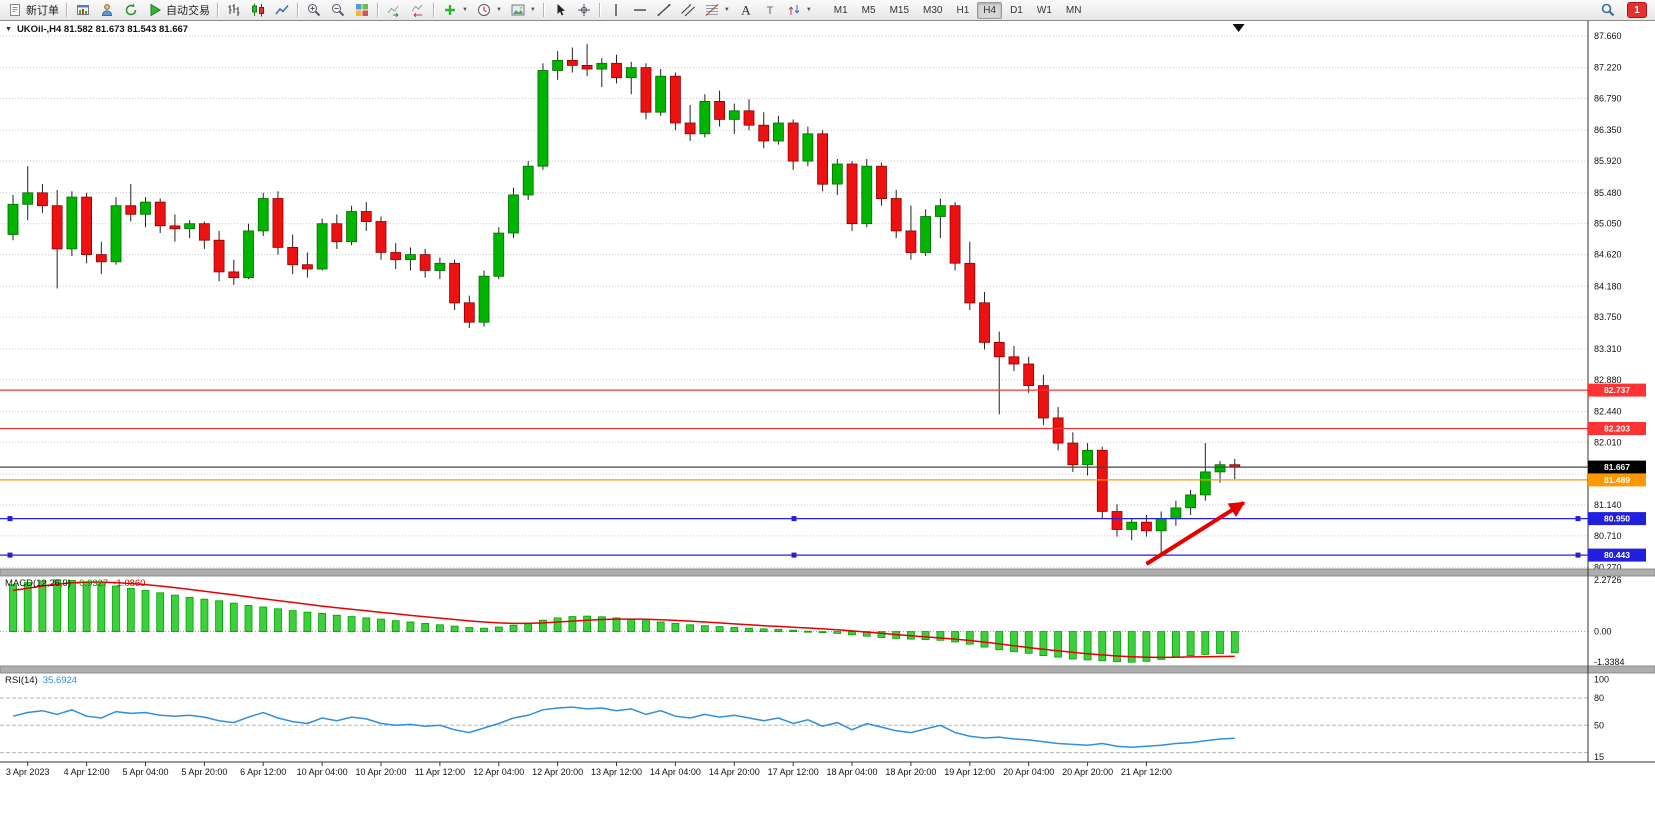 The image size is (1655, 824). Describe the element at coordinates (1599, 757) in the screenshot. I see `svg-text: 15` at that location.